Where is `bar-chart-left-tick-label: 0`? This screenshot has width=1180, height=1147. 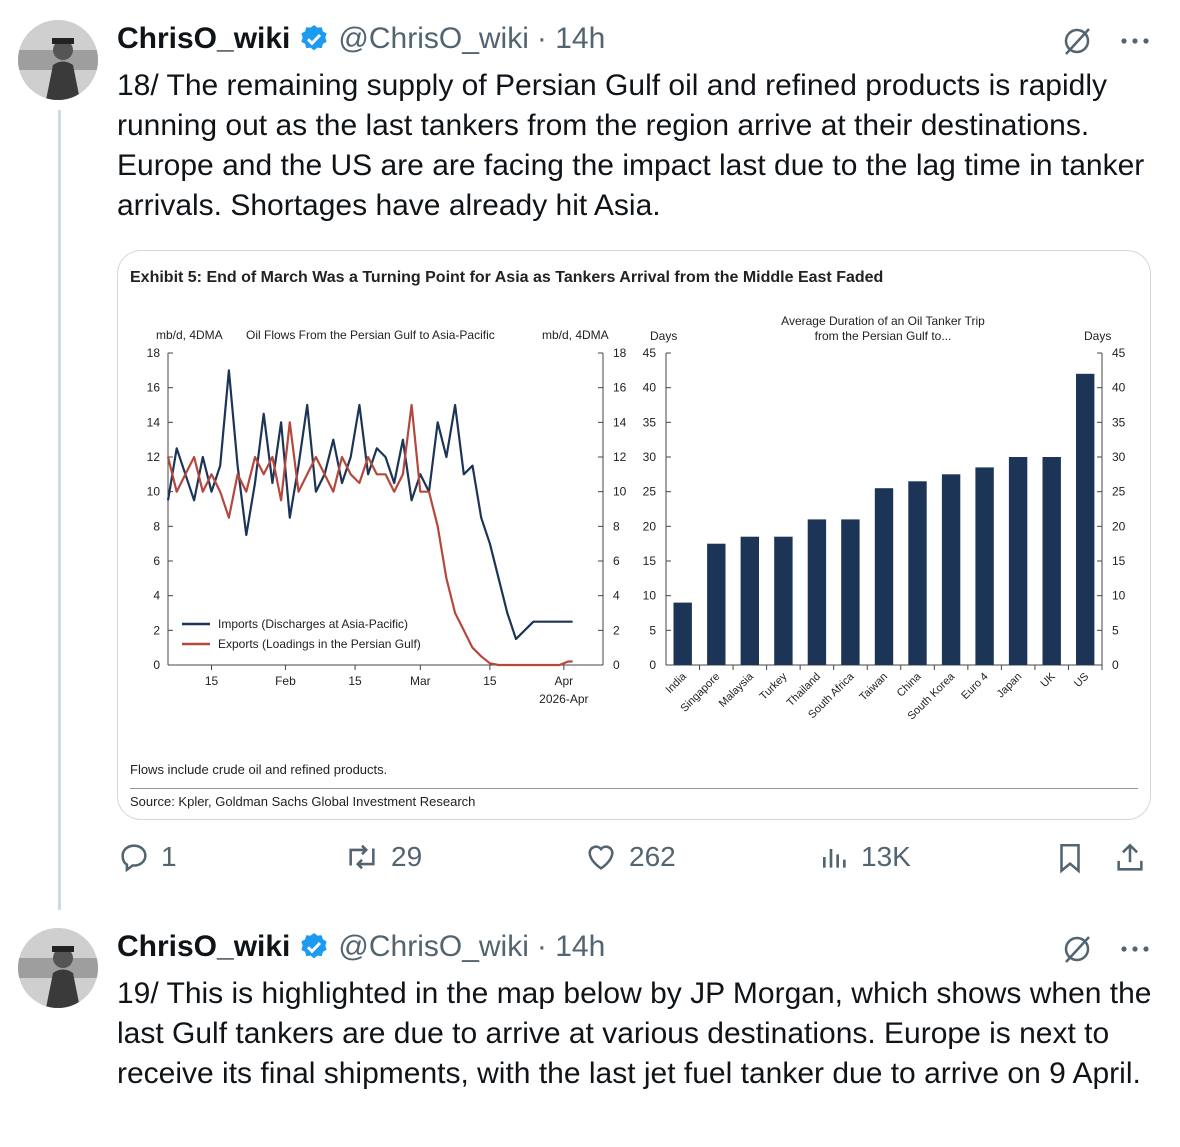 bar-chart-left-tick-label: 0 is located at coordinates (652, 665).